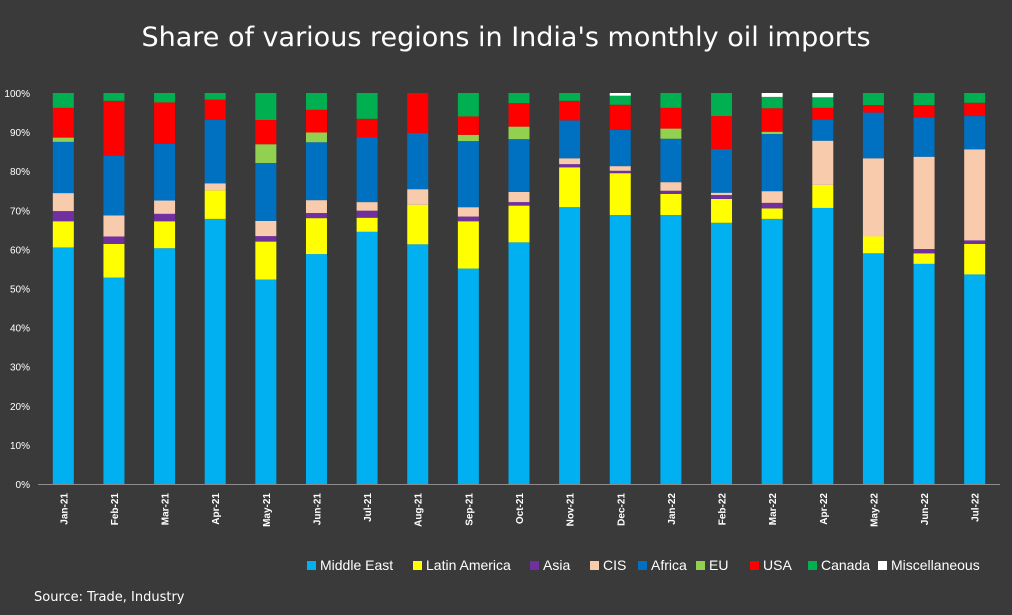 The width and height of the screenshot is (1012, 615). Describe the element at coordinates (642, 565) in the screenshot. I see `legend-swatch-africa` at that location.